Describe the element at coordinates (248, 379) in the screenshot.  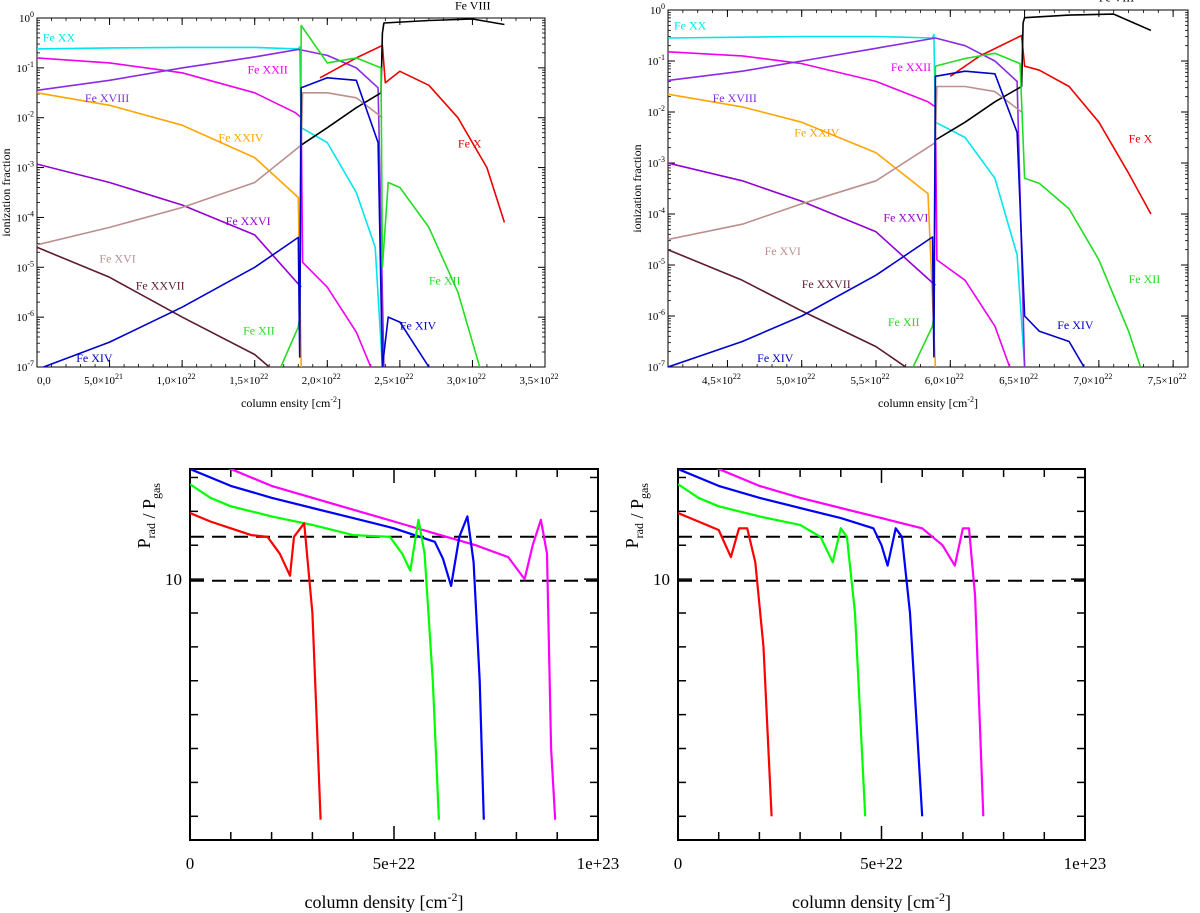
I see `x-tick-label: 1,5×10²²` at that location.